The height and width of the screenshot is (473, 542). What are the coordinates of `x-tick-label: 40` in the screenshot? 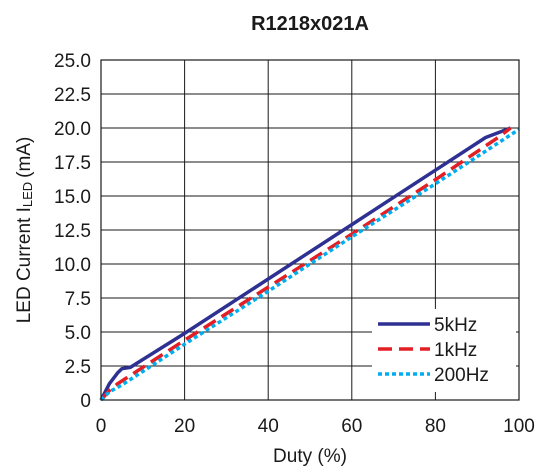 It's located at (268, 426).